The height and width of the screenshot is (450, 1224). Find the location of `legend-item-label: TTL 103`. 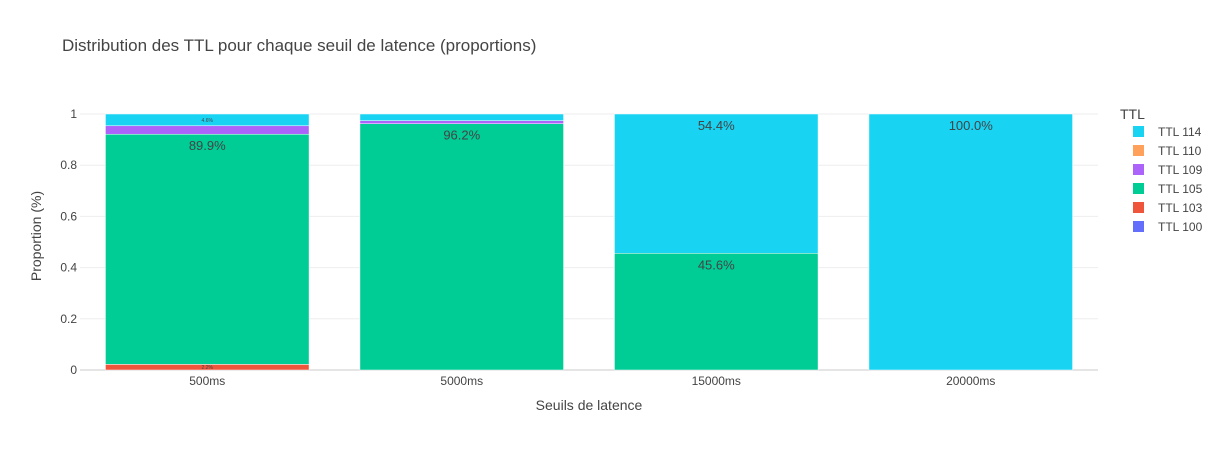

legend-item-label: TTL 103 is located at coordinates (1180, 208).